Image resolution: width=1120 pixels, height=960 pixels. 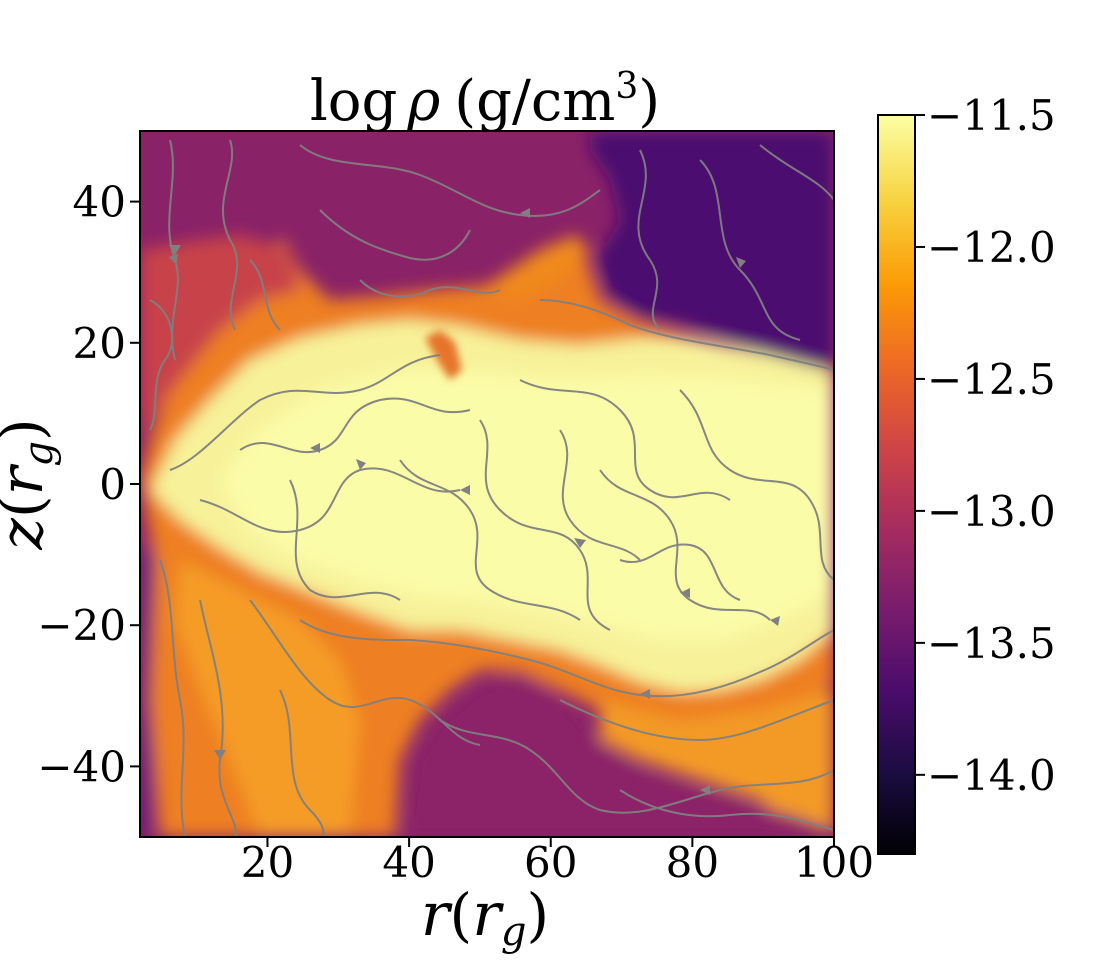 I want to click on y-tick-label: 40, so click(x=99, y=202).